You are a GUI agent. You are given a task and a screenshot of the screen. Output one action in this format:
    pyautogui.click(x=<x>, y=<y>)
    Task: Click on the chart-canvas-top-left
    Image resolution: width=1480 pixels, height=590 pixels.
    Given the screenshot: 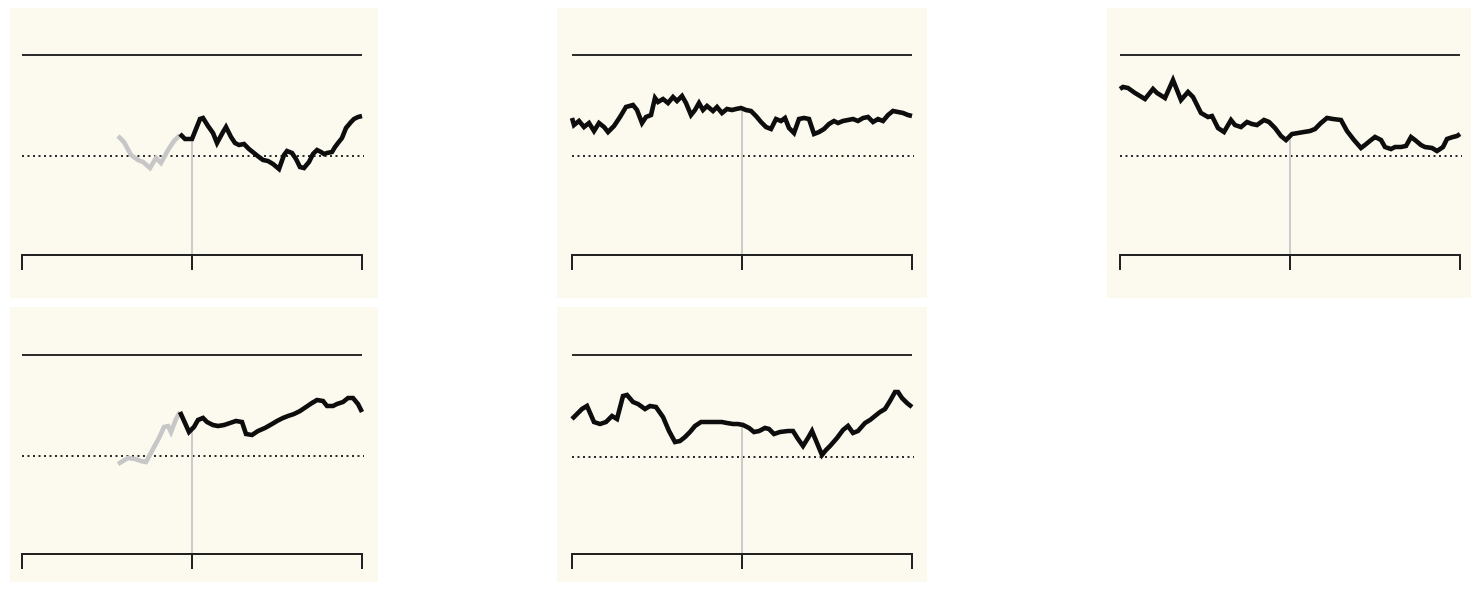 What is the action you would take?
    pyautogui.click(x=192, y=162)
    